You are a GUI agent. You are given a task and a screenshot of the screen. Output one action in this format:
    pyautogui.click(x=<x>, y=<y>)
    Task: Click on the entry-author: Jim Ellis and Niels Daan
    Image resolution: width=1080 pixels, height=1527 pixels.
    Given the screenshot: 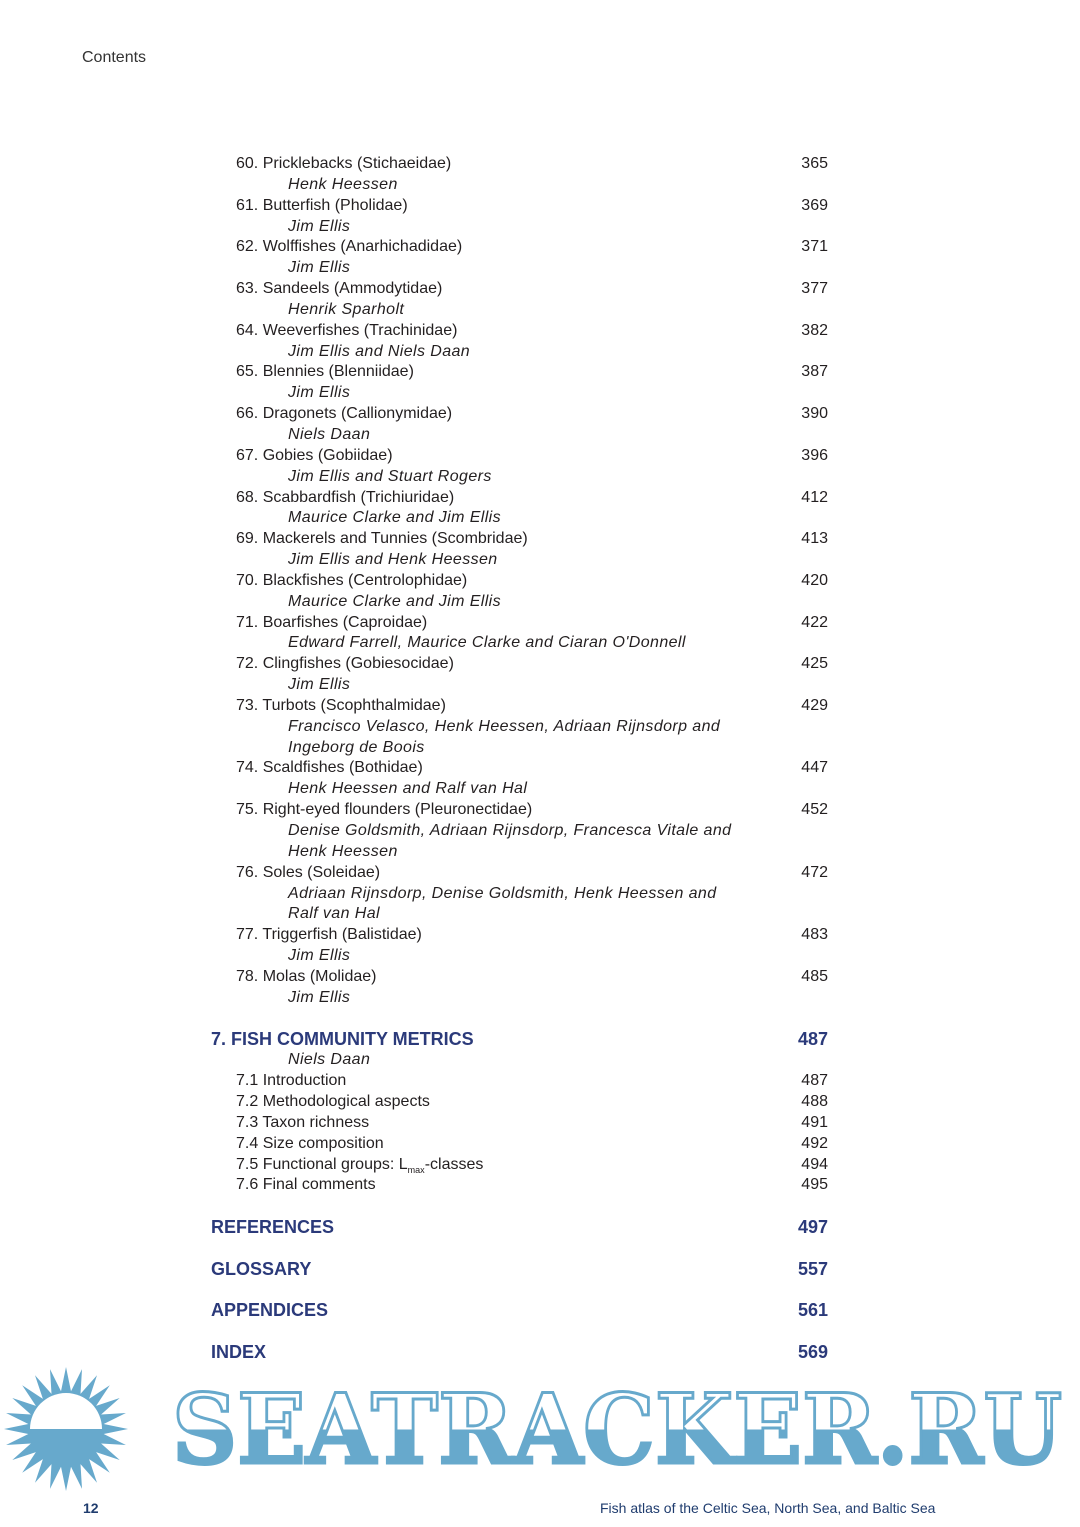 What is the action you would take?
    pyautogui.click(x=379, y=351)
    